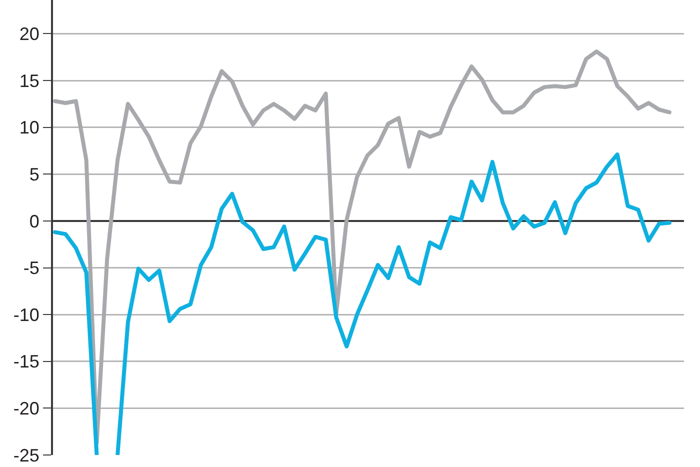 The image size is (700, 467). I want to click on y-tick-label: -20, so click(26, 408).